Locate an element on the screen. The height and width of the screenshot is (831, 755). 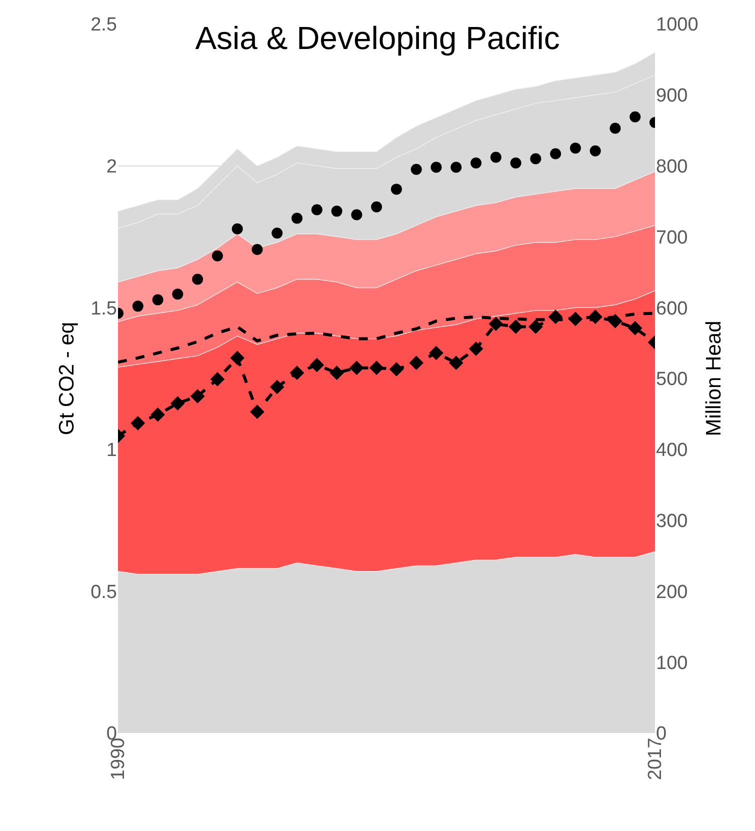
y-tick-label: 1.5 is located at coordinates (103, 309).